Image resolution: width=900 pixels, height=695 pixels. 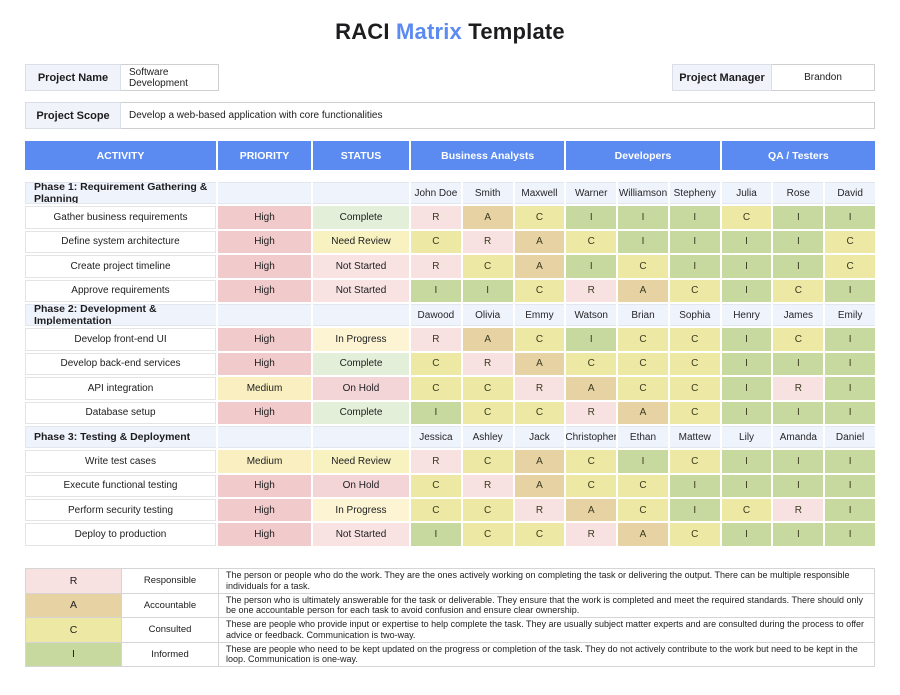 What do you see at coordinates (539, 193) in the screenshot?
I see `member-name-cell: Maxwell` at bounding box center [539, 193].